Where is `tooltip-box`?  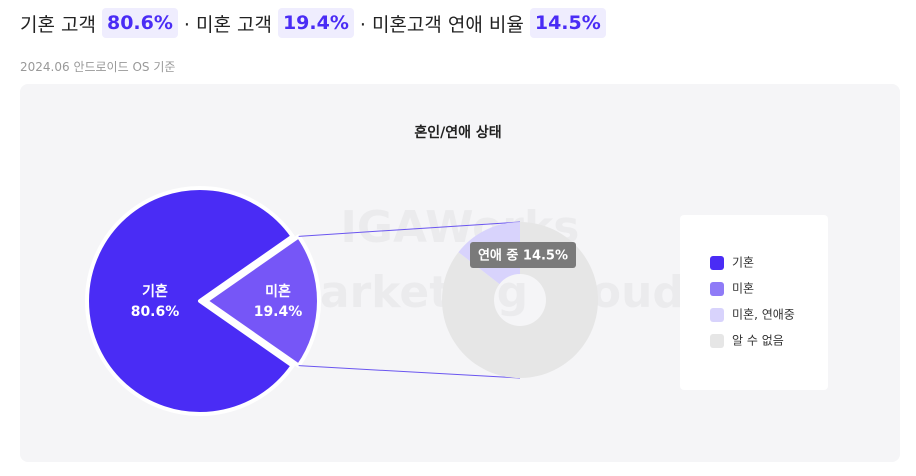
tooltip-box is located at coordinates (523, 255).